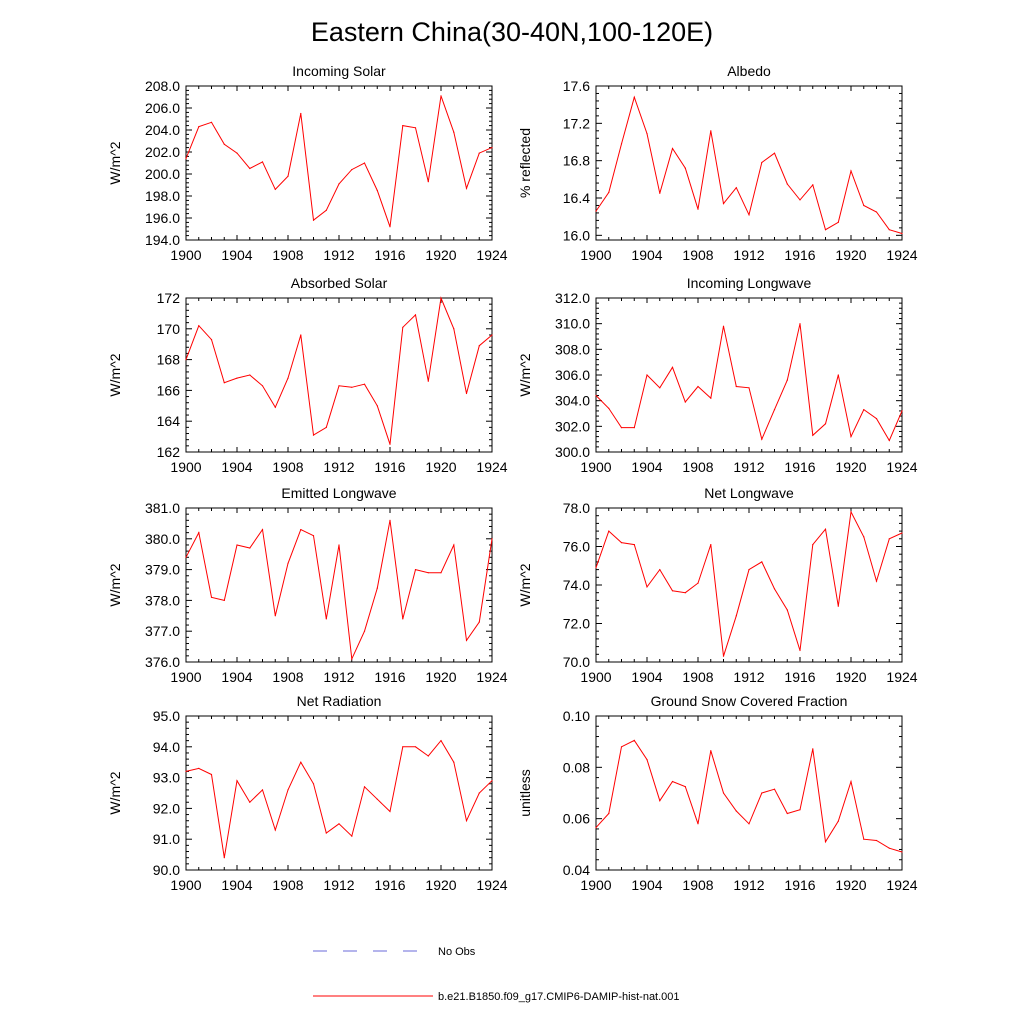 The height and width of the screenshot is (1024, 1024). I want to click on y-tick-label: 16.8, so click(576, 161).